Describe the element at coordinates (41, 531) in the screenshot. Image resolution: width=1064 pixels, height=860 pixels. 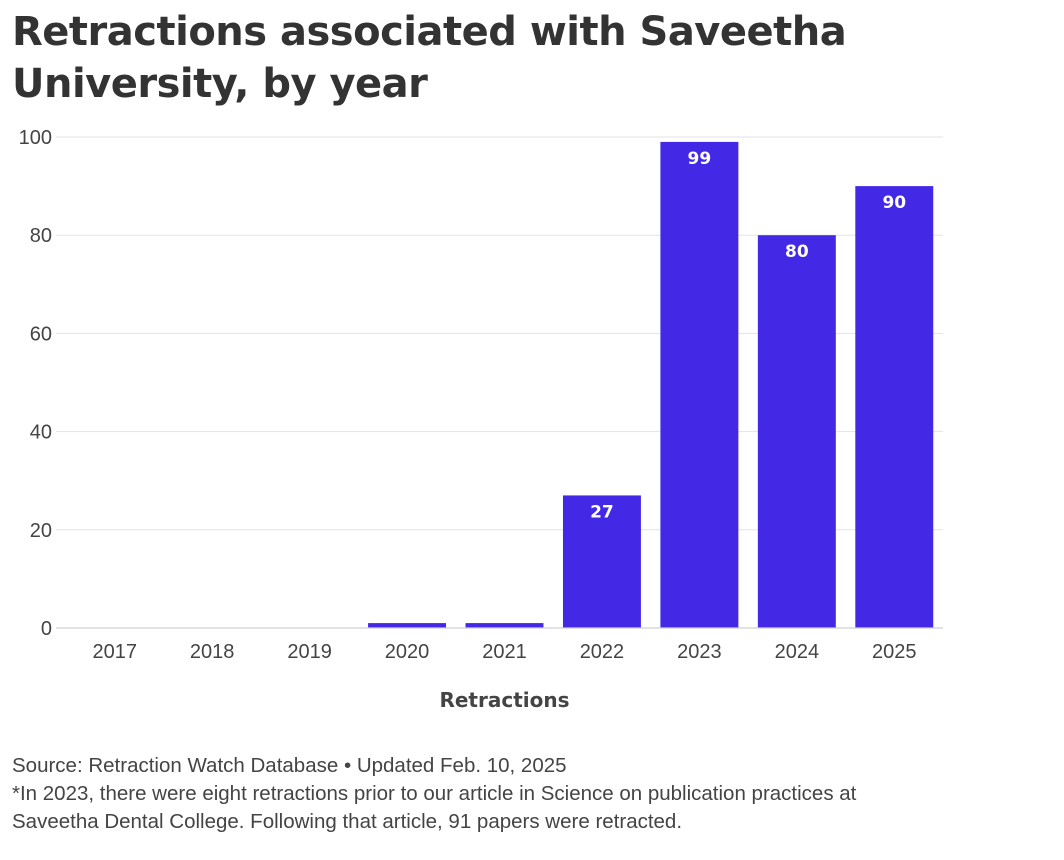
I see `y-tick-label: 20` at that location.